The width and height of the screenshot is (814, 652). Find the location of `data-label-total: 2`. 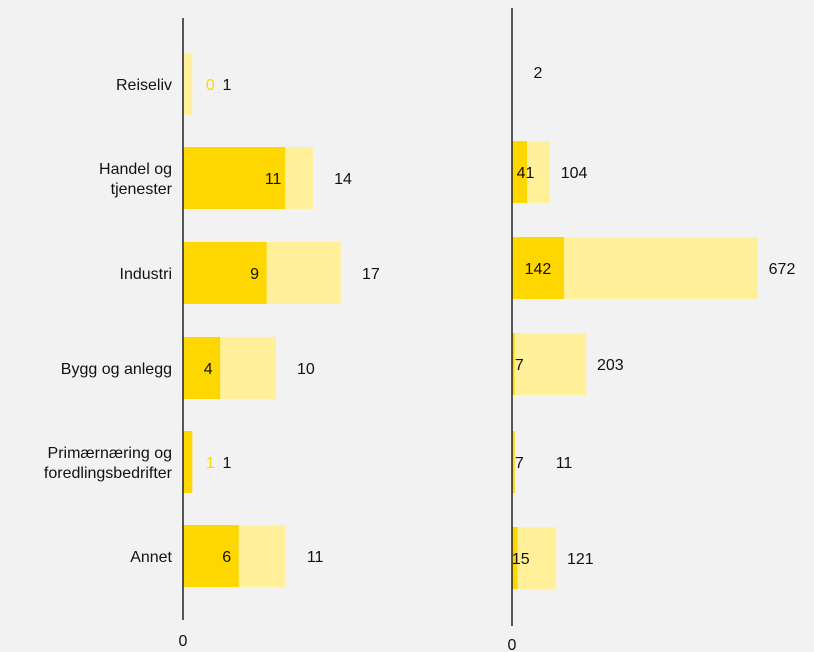

data-label-total: 2 is located at coordinates (538, 73).